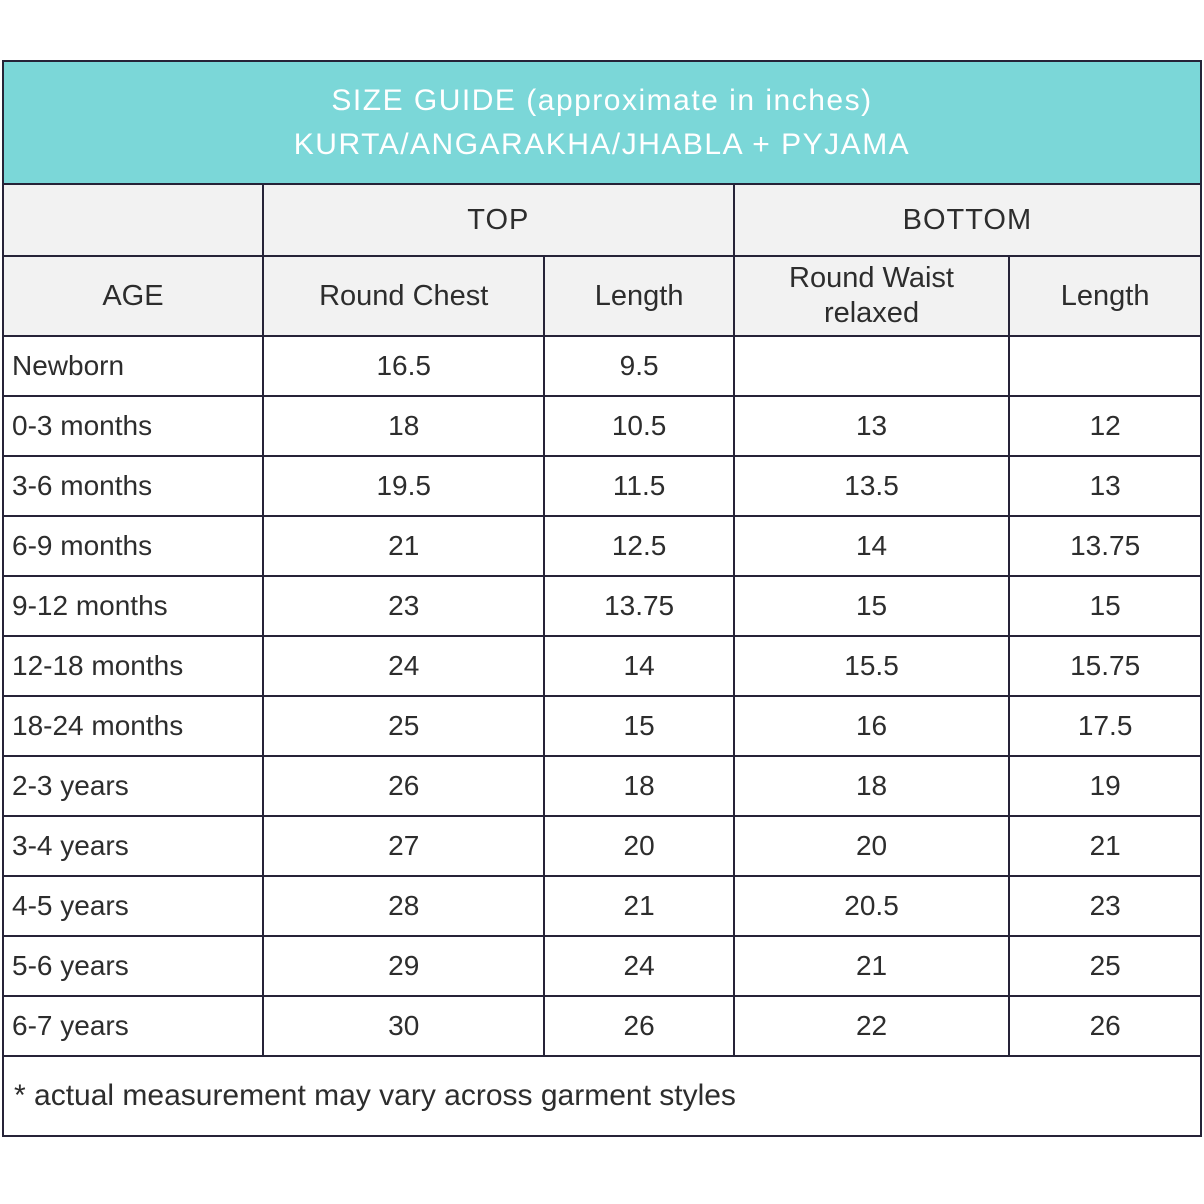 The image size is (1204, 1204). Describe the element at coordinates (403, 366) in the screenshot. I see `measurement-cell: 16.5` at that location.